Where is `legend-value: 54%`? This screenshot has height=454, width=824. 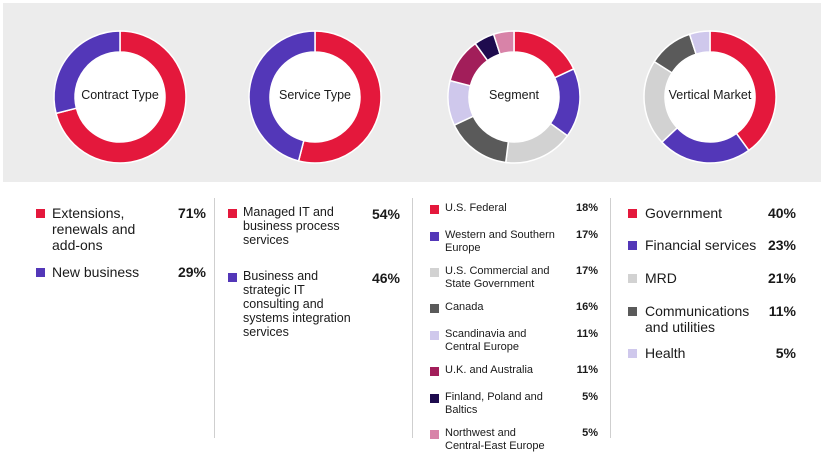
legend-value: 54% is located at coordinates (385, 214).